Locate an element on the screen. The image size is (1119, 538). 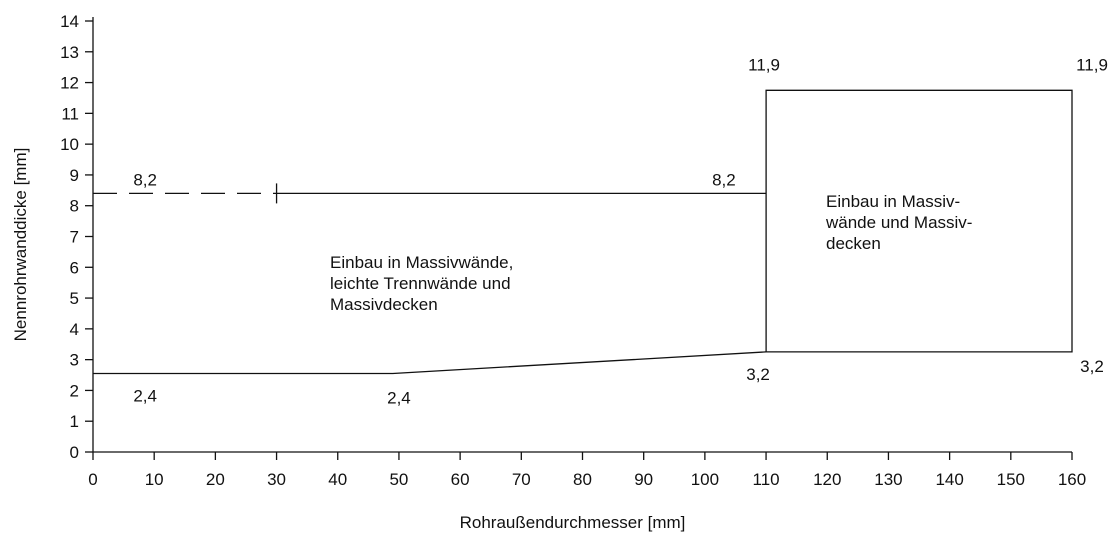
y-tick-label: 13 is located at coordinates (69, 52).